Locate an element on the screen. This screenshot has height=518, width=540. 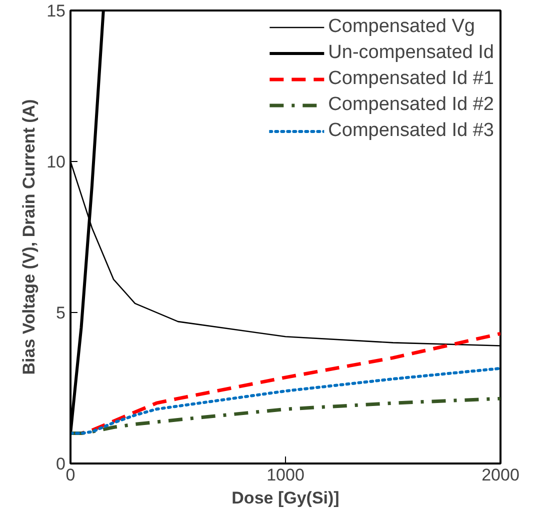
legend-label: Compensated Id #2 is located at coordinates (411, 105).